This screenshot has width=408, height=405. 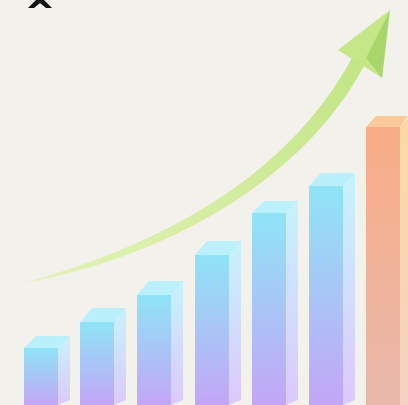 What do you see at coordinates (40, 4) in the screenshot?
I see `icon-fragment` at bounding box center [40, 4].